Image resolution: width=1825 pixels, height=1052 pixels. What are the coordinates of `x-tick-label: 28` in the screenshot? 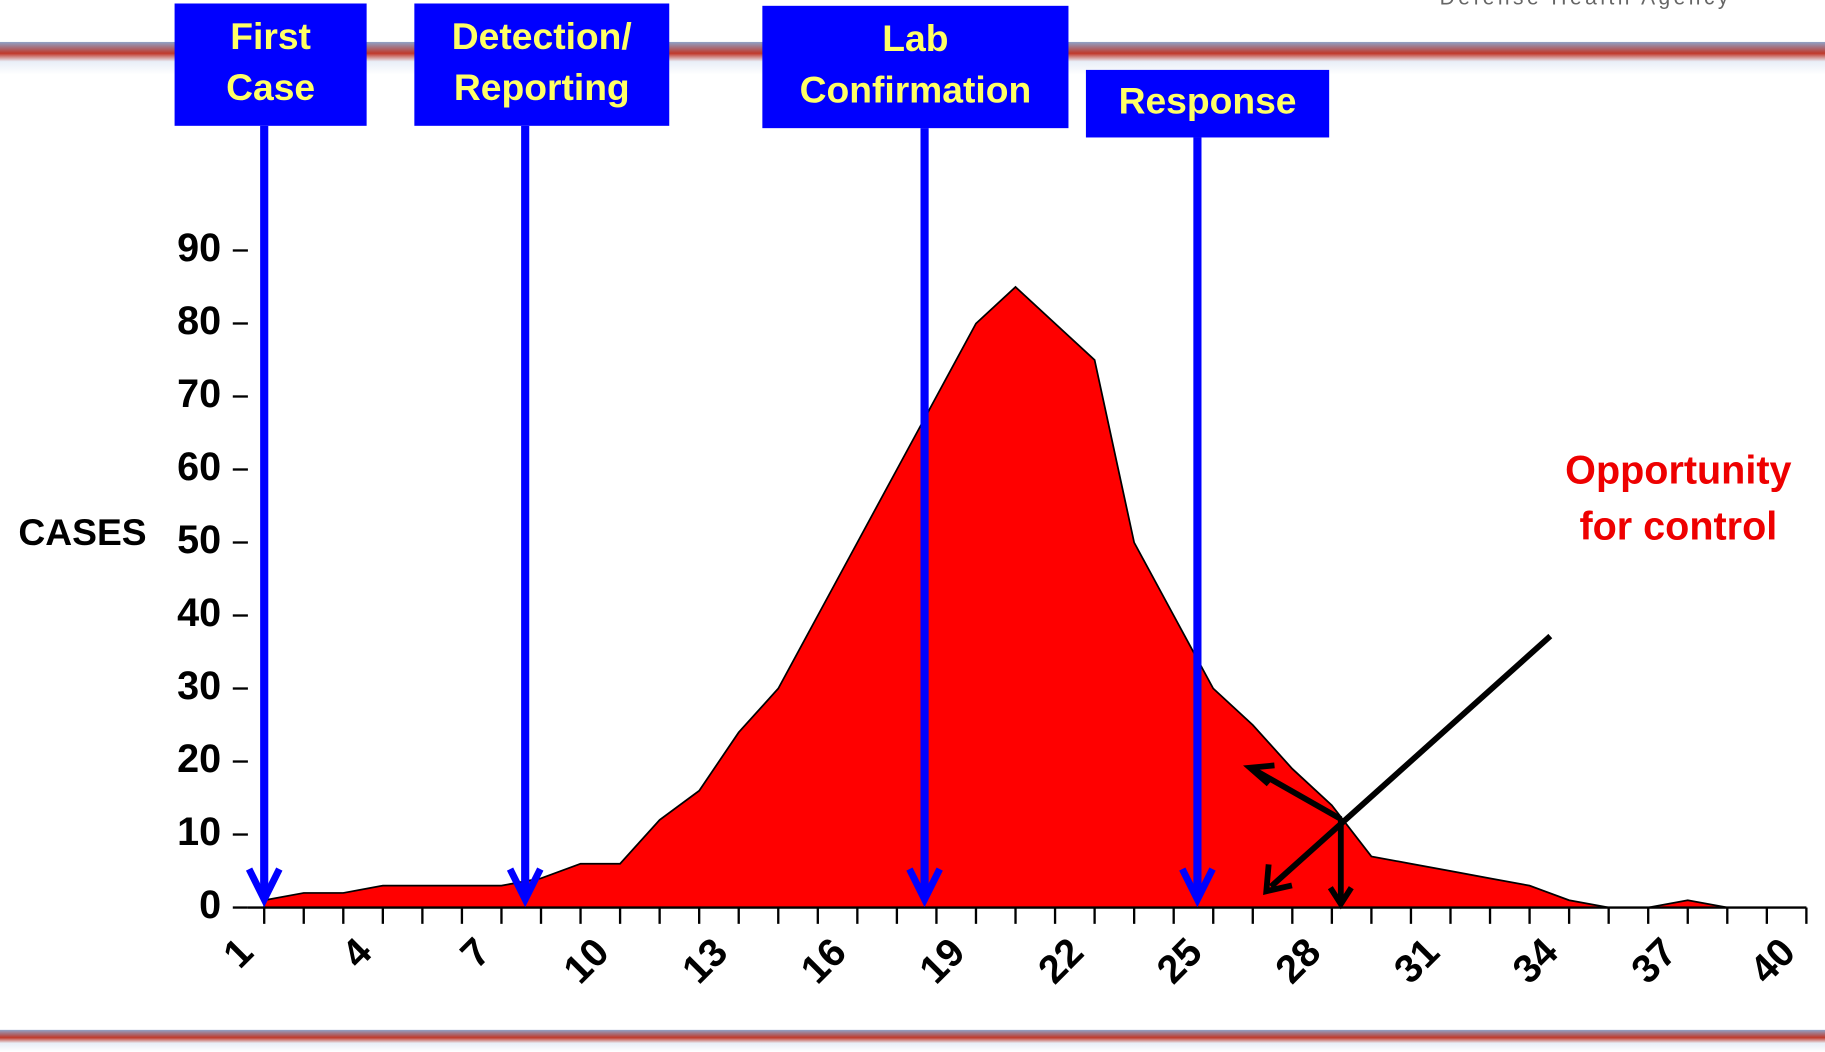 It's located at (1298, 961).